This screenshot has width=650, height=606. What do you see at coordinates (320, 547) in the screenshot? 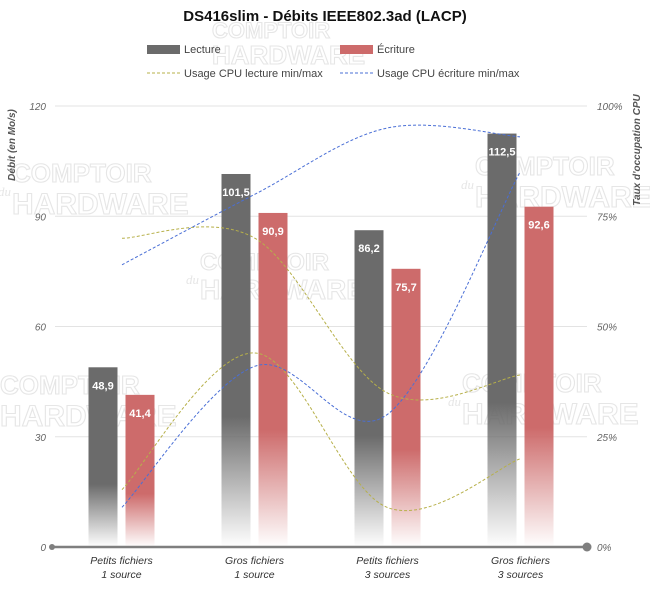
I see `x-axis` at bounding box center [320, 547].